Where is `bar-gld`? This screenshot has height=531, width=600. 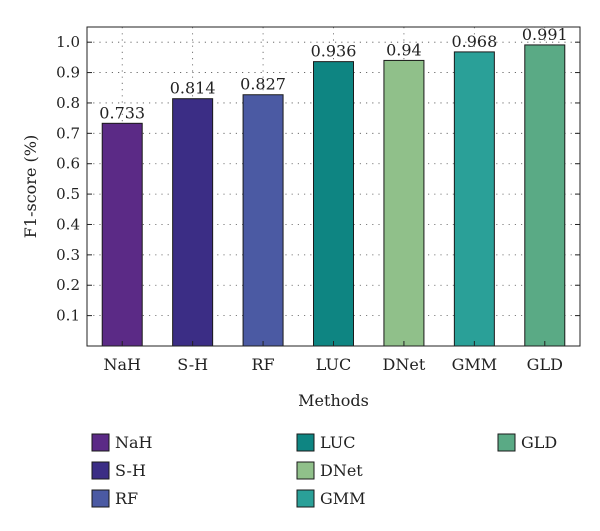 bar-gld is located at coordinates (545, 195).